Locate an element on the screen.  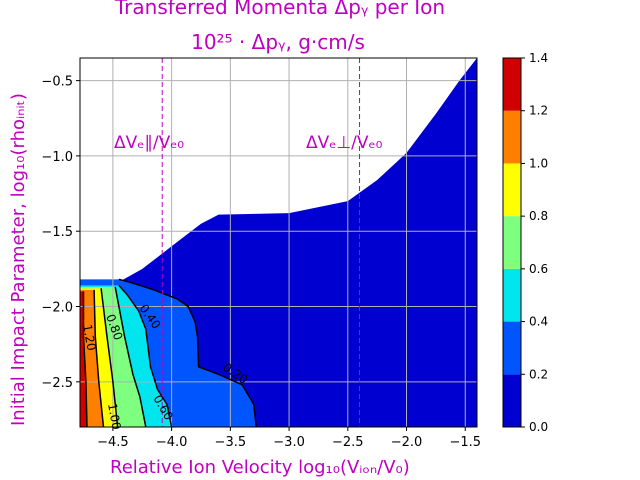
contour-line-0.2 is located at coordinates (187, 352).